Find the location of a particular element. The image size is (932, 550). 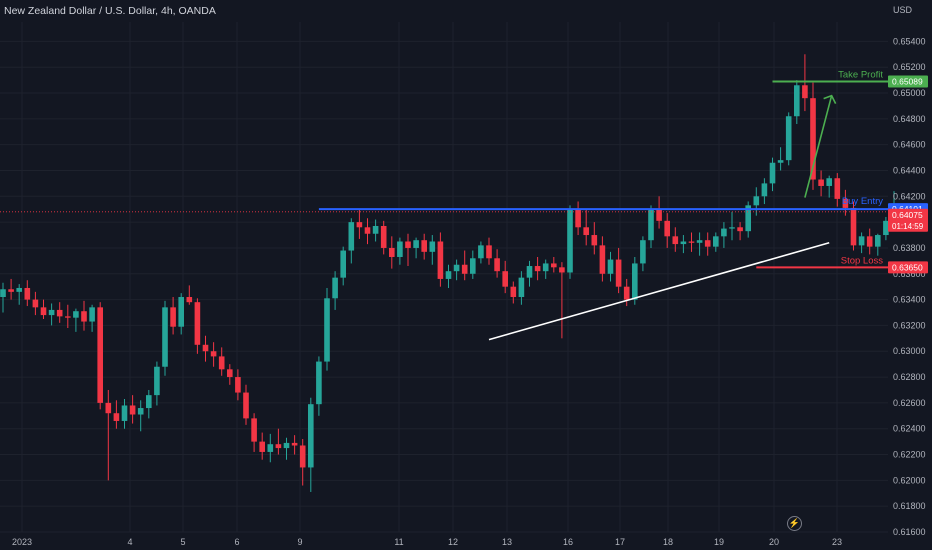

time-tick-label: 11 is located at coordinates (398, 542).